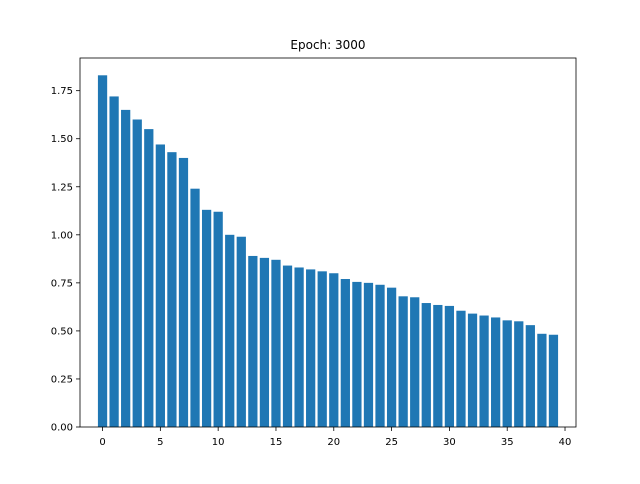 This screenshot has width=640, height=484. I want to click on chart-title: Epoch: 3000, so click(327, 45).